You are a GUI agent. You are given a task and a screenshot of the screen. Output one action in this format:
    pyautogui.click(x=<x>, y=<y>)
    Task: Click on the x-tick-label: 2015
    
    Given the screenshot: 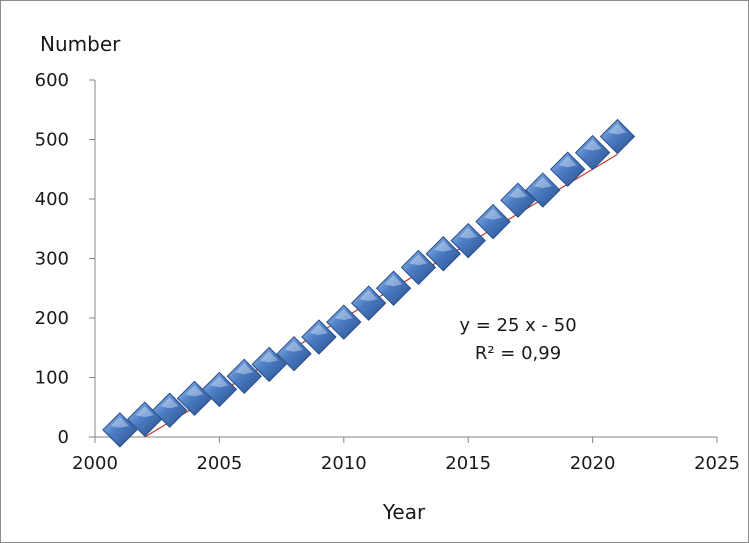 What is the action you would take?
    pyautogui.click(x=468, y=463)
    